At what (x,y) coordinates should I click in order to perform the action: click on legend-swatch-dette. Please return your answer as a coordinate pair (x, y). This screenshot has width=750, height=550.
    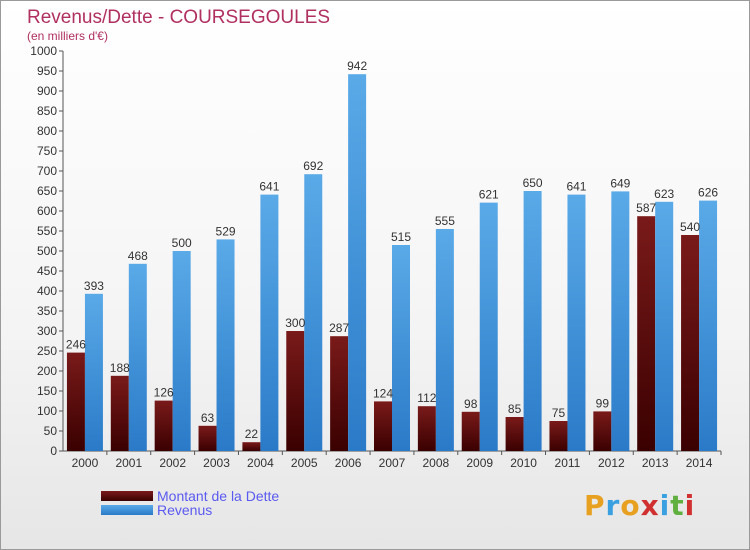
    Looking at the image, I should click on (127, 496).